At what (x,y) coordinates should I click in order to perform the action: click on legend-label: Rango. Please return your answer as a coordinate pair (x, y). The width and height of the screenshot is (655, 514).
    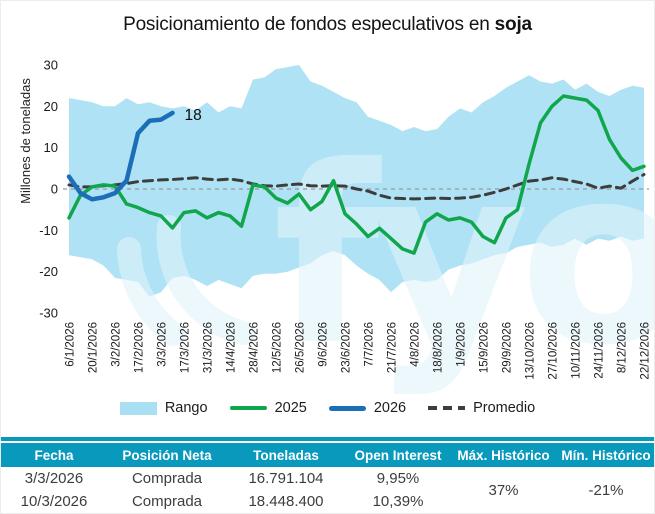
    Looking at the image, I should click on (186, 408).